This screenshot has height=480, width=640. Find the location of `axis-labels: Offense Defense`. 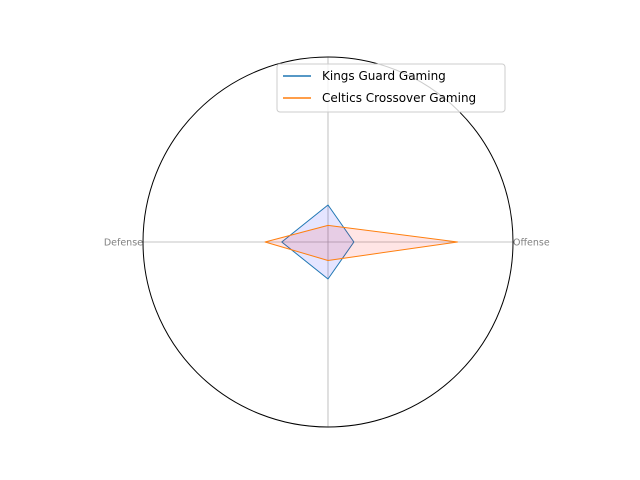

axis-labels: Offense Defense is located at coordinates (327, 243).